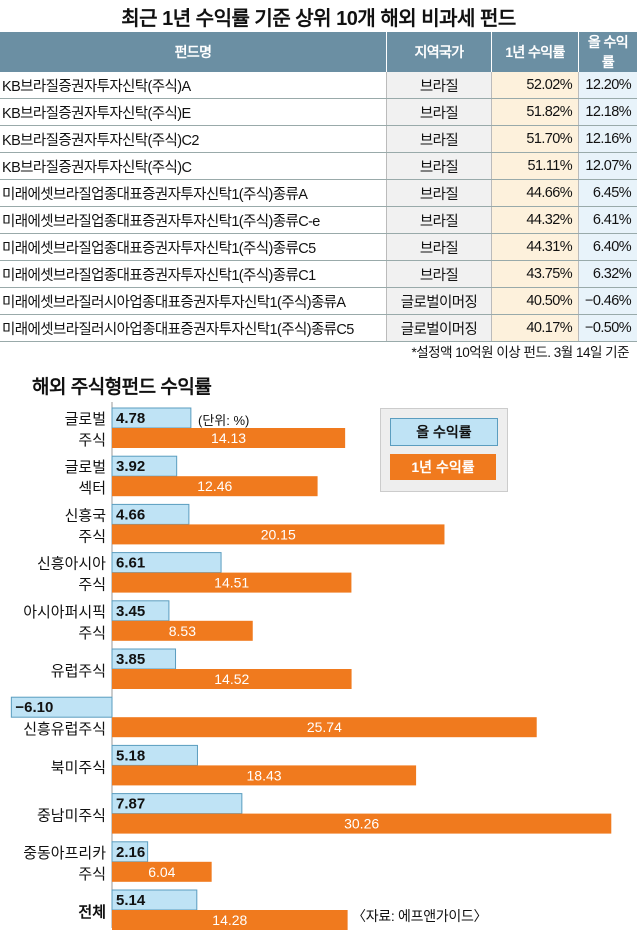  I want to click on chart-title: 해외 주식형펀드 수익률, so click(122, 387).